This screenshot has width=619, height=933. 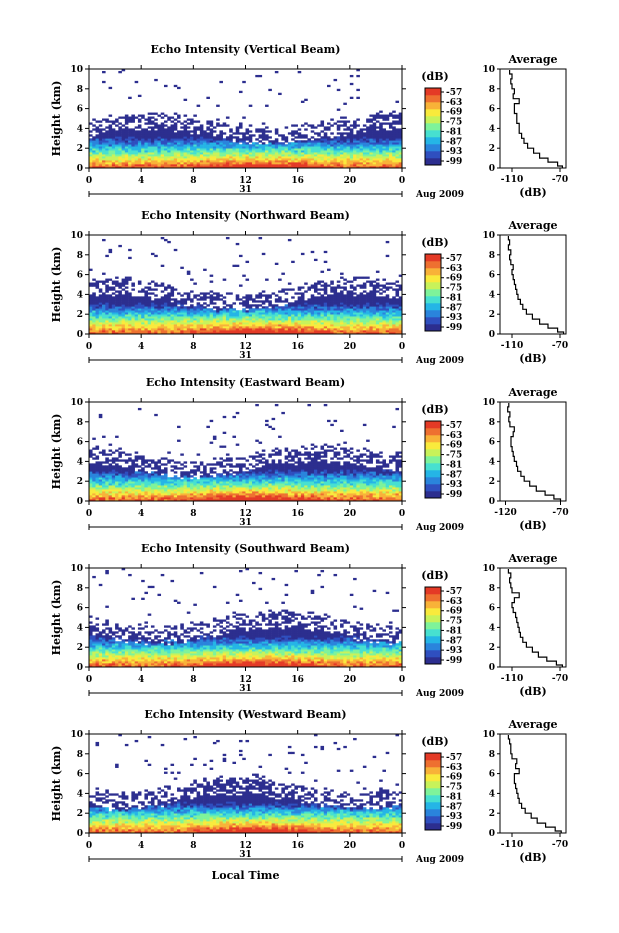 What do you see at coordinates (80, 129) in the screenshot?
I see `y-tick-label: 4` at bounding box center [80, 129].